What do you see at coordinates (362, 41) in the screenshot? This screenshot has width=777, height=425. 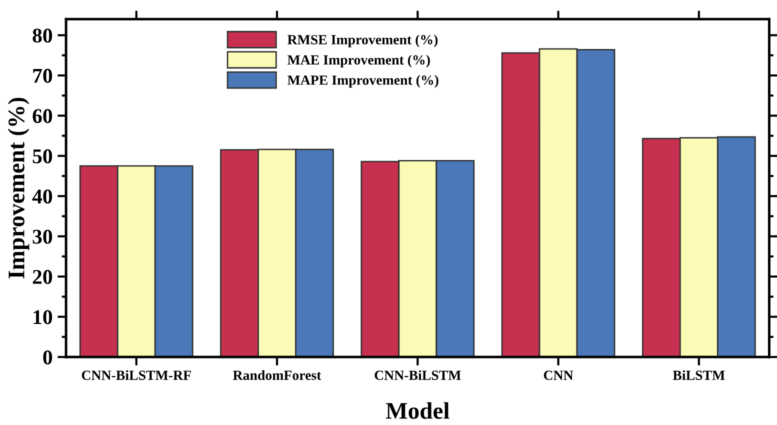 I see `legend-label: RMSE Improvement (%)` at bounding box center [362, 41].